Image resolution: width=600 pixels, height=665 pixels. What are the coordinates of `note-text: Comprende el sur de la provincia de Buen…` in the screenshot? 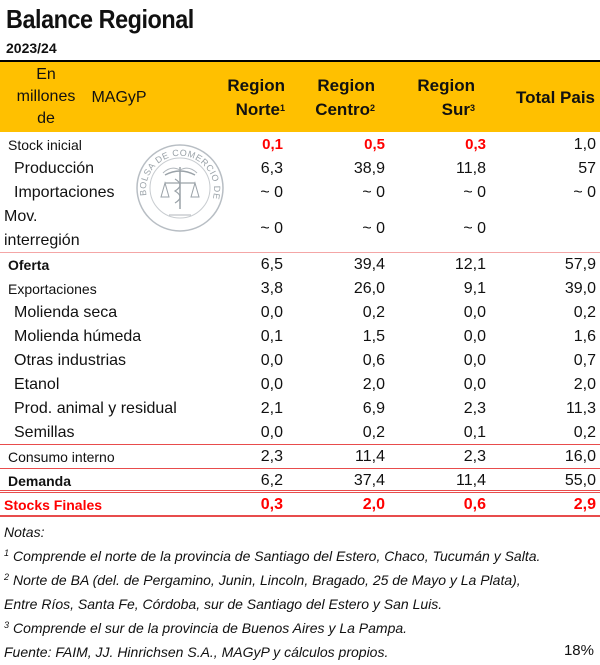 It's located at (210, 628).